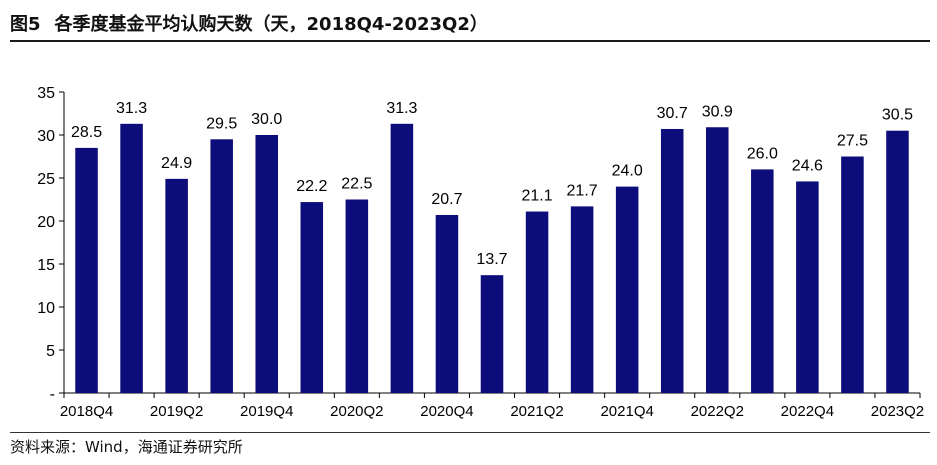 This screenshot has height=465, width=937. Describe the element at coordinates (46, 308) in the screenshot. I see `y-tick-label: 10` at that location.